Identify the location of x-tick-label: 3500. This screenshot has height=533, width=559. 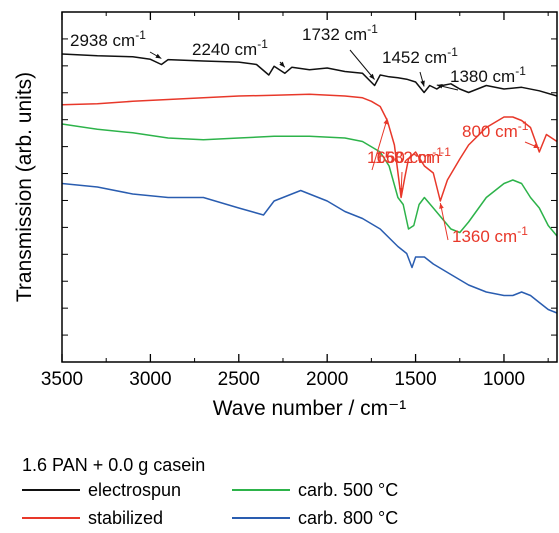
(62, 379).